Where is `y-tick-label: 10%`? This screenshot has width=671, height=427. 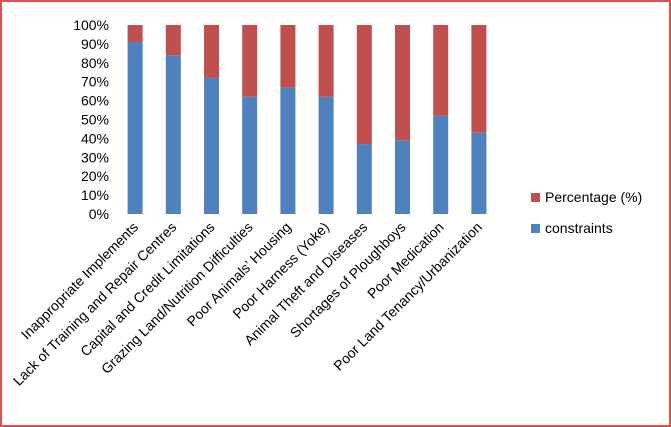
y-tick-label: 10% is located at coordinates (95, 195).